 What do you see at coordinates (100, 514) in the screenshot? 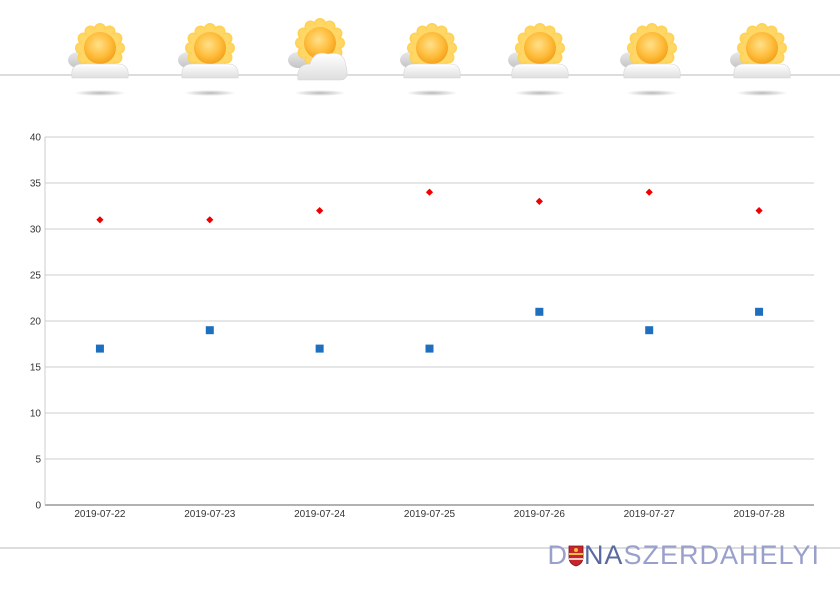
I see `x-tick-label: 2019-07-22` at bounding box center [100, 514].